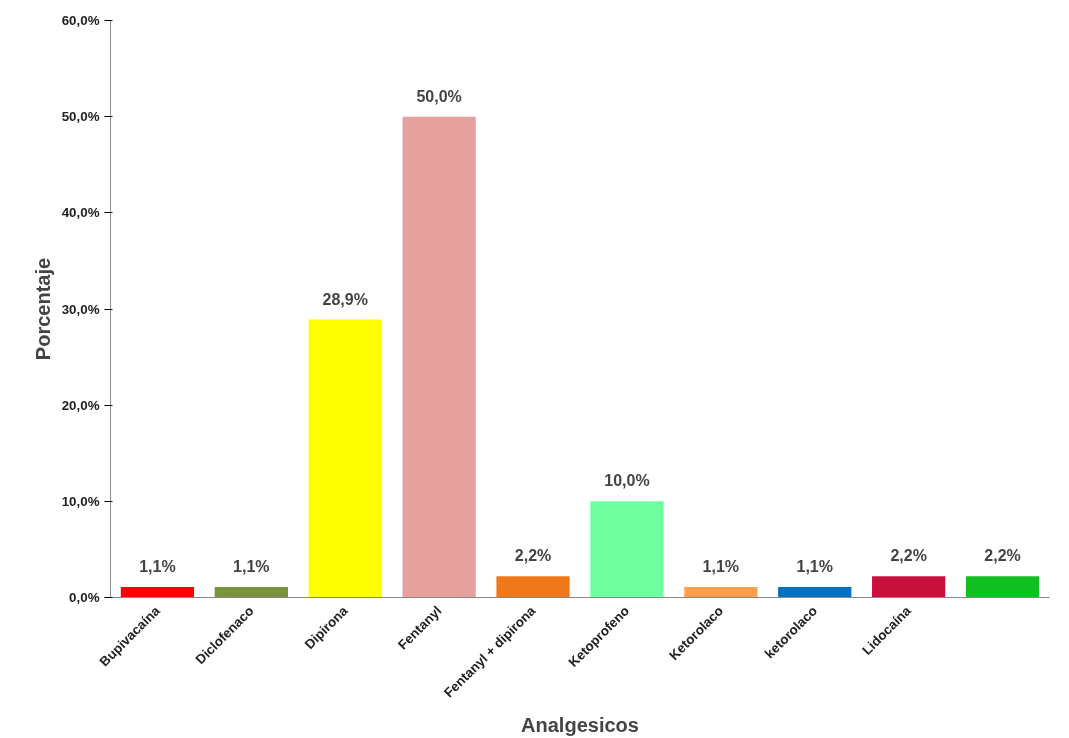  What do you see at coordinates (80, 20) in the screenshot?
I see `y-tick-label: 60,0%` at bounding box center [80, 20].